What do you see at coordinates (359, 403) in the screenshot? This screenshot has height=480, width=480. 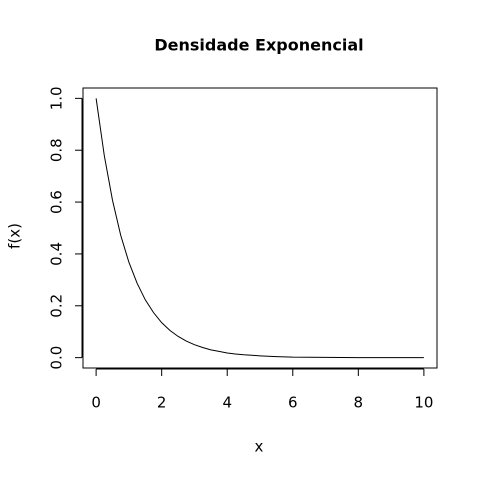 I see `x-tick-label: 8` at bounding box center [359, 403].